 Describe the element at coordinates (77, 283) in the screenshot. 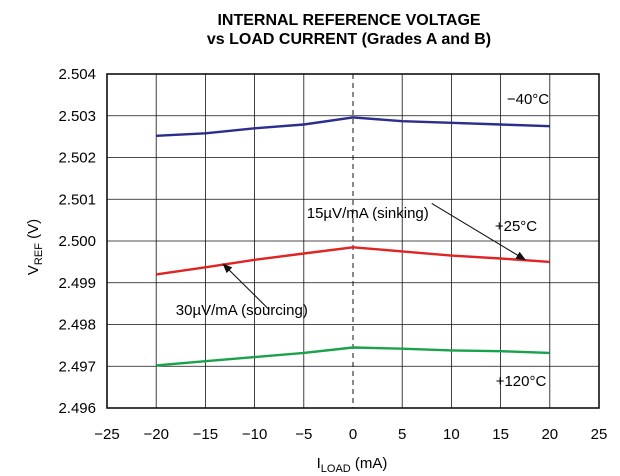

I see `y-tick-label: 2.499` at that location.